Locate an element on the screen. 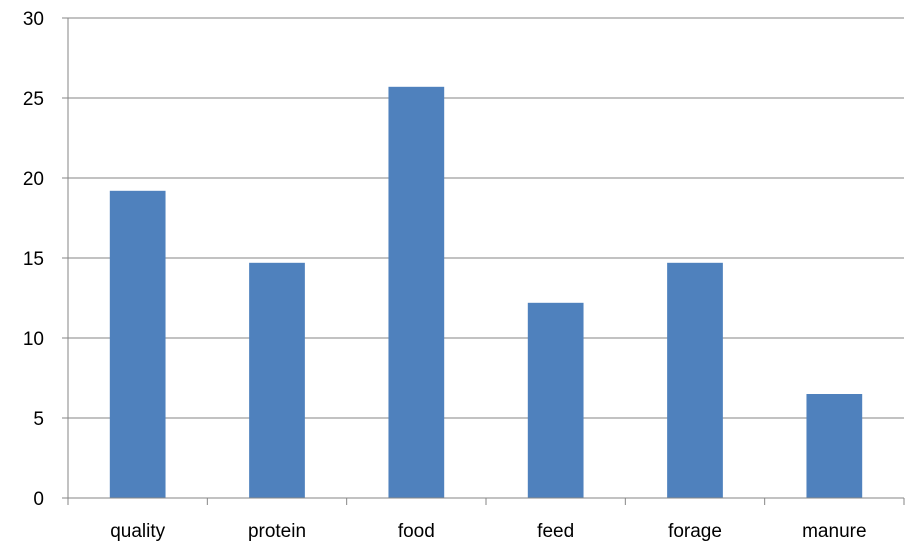 The width and height of the screenshot is (919, 548). x-tick-label: forage is located at coordinates (695, 531).